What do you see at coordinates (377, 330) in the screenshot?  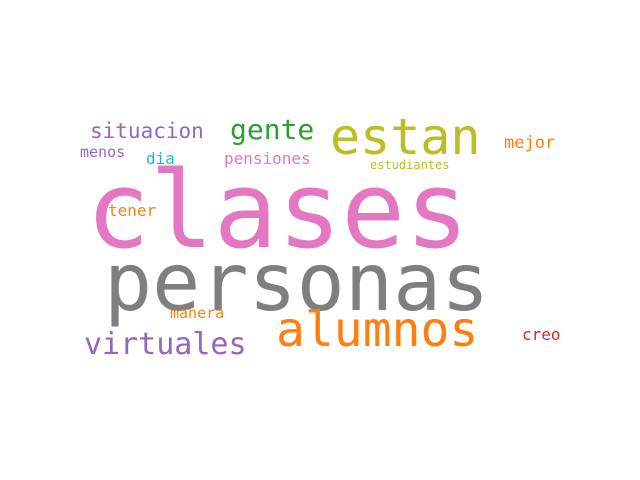 I see `word-alumnos: alumnos` at bounding box center [377, 330].